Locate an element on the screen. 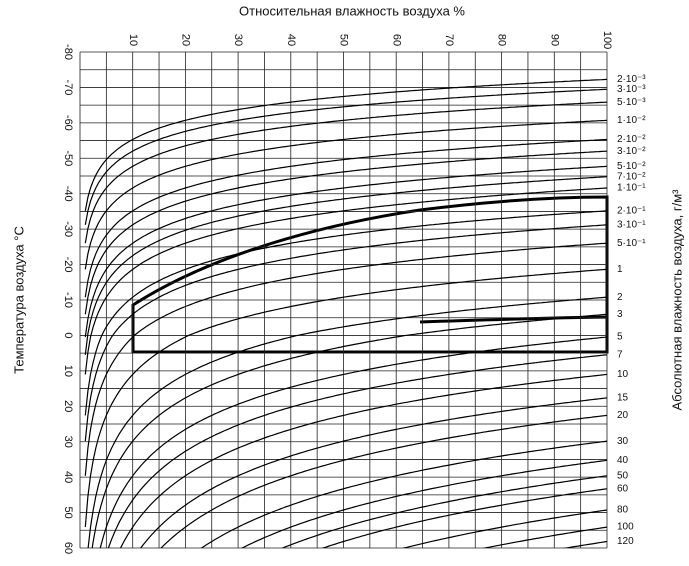 The image size is (689, 566). y2-tick-label: 15 is located at coordinates (623, 398).